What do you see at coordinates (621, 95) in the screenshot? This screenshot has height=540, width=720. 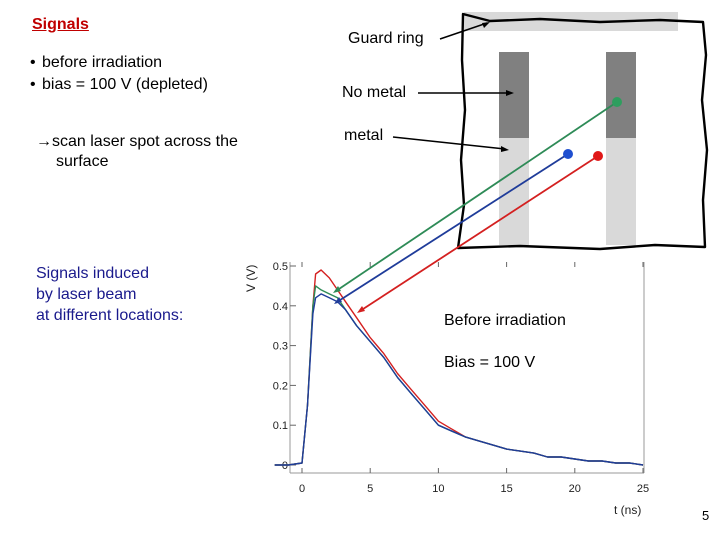 I see `pad-no-metal-right` at bounding box center [621, 95].